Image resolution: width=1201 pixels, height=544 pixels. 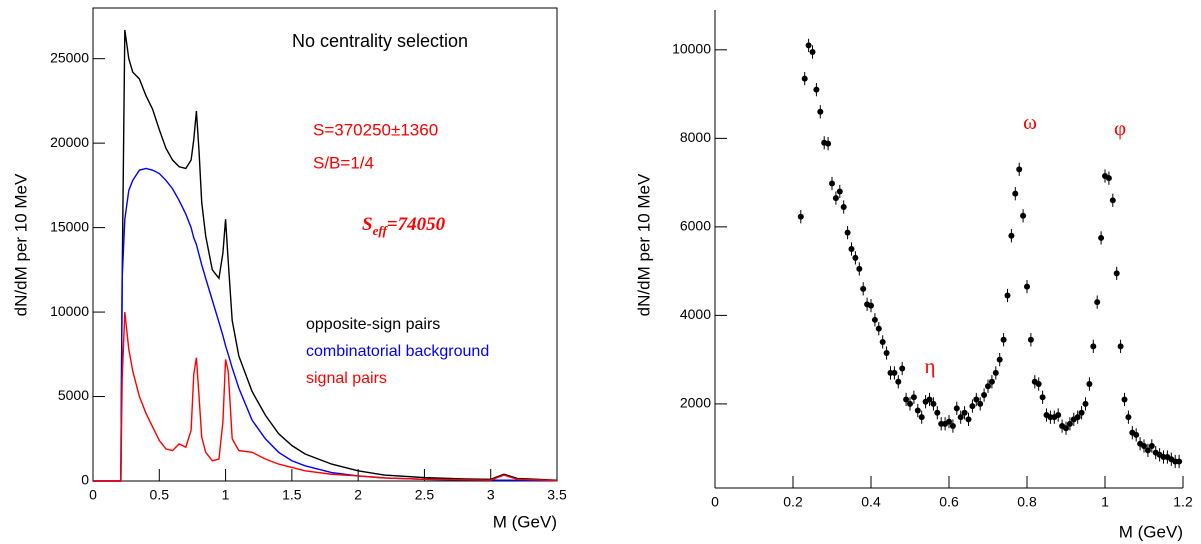 What do you see at coordinates (381, 230) in the screenshot?
I see `s-eff-subscript: eff` at bounding box center [381, 230].